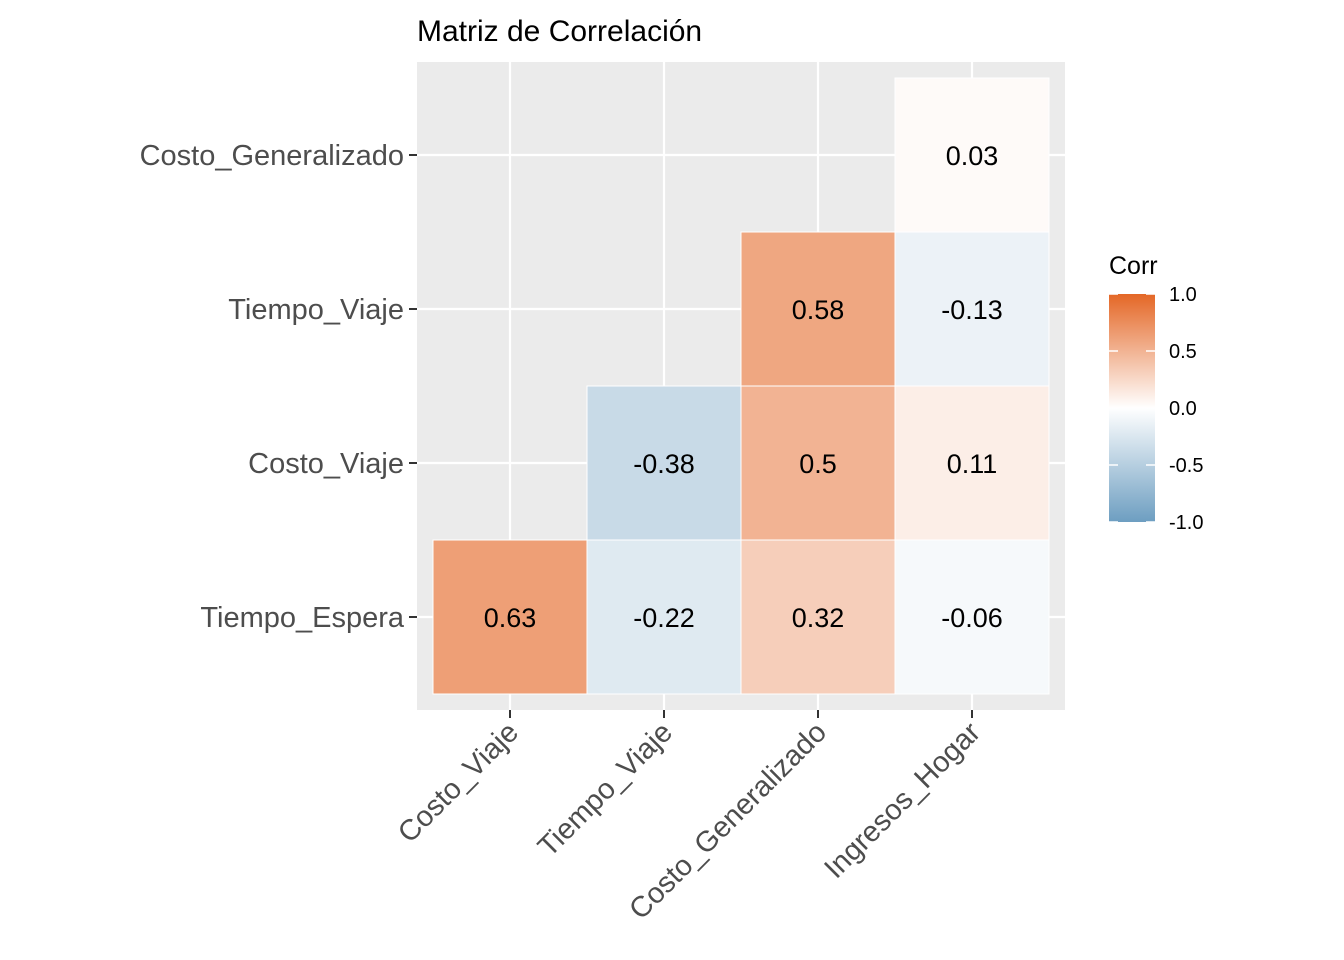  I want to click on legend: Corr 1.0 0.5 0.0 -0.5 -1.0, so click(1156, 393).